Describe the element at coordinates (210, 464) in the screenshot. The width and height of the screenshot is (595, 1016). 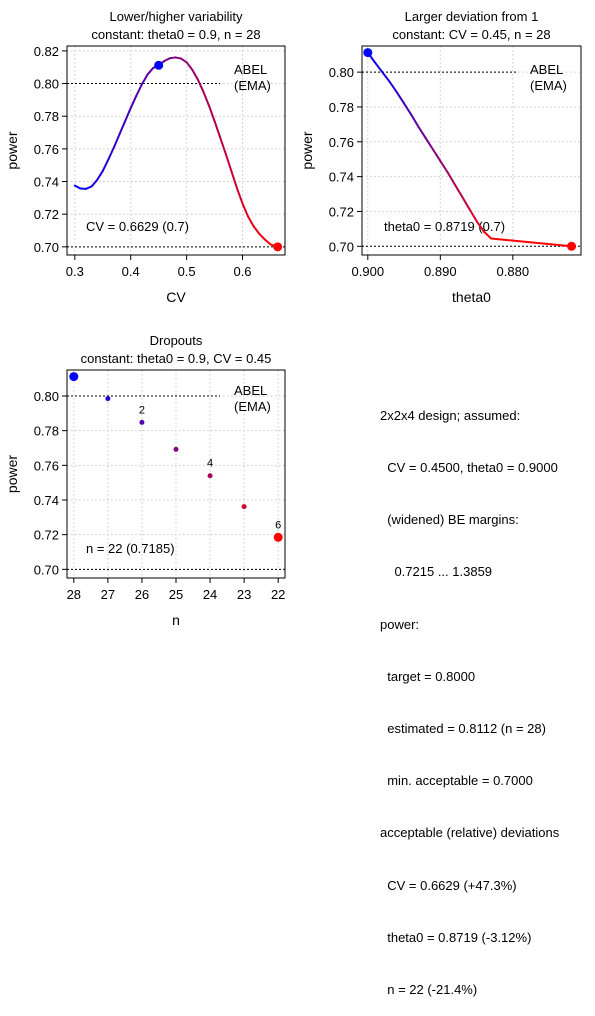
I see `data-label: 4` at that location.